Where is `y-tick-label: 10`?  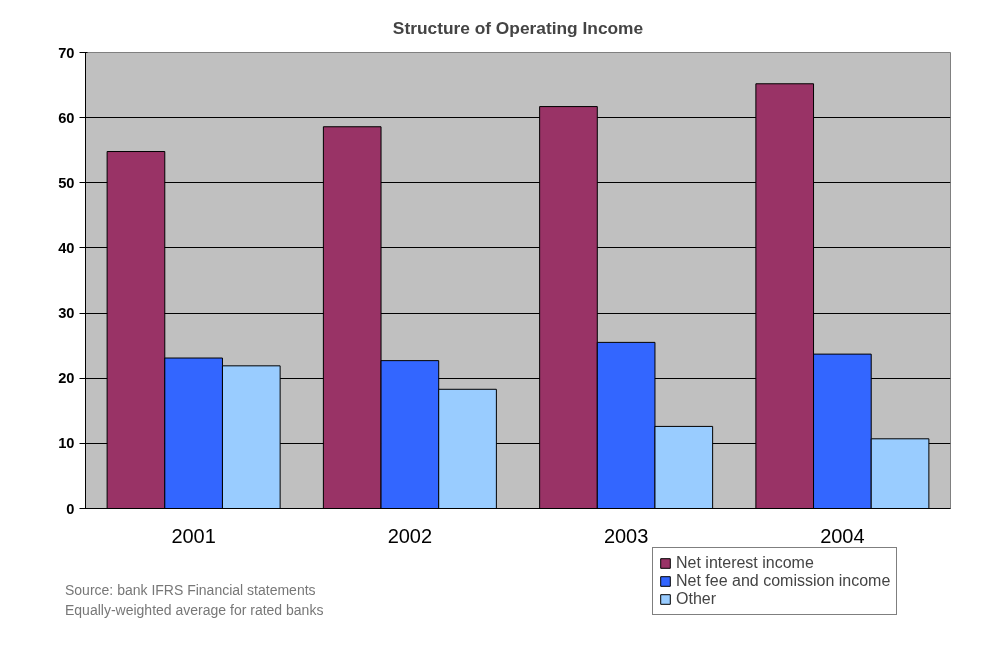 y-tick-label: 10 is located at coordinates (66, 443).